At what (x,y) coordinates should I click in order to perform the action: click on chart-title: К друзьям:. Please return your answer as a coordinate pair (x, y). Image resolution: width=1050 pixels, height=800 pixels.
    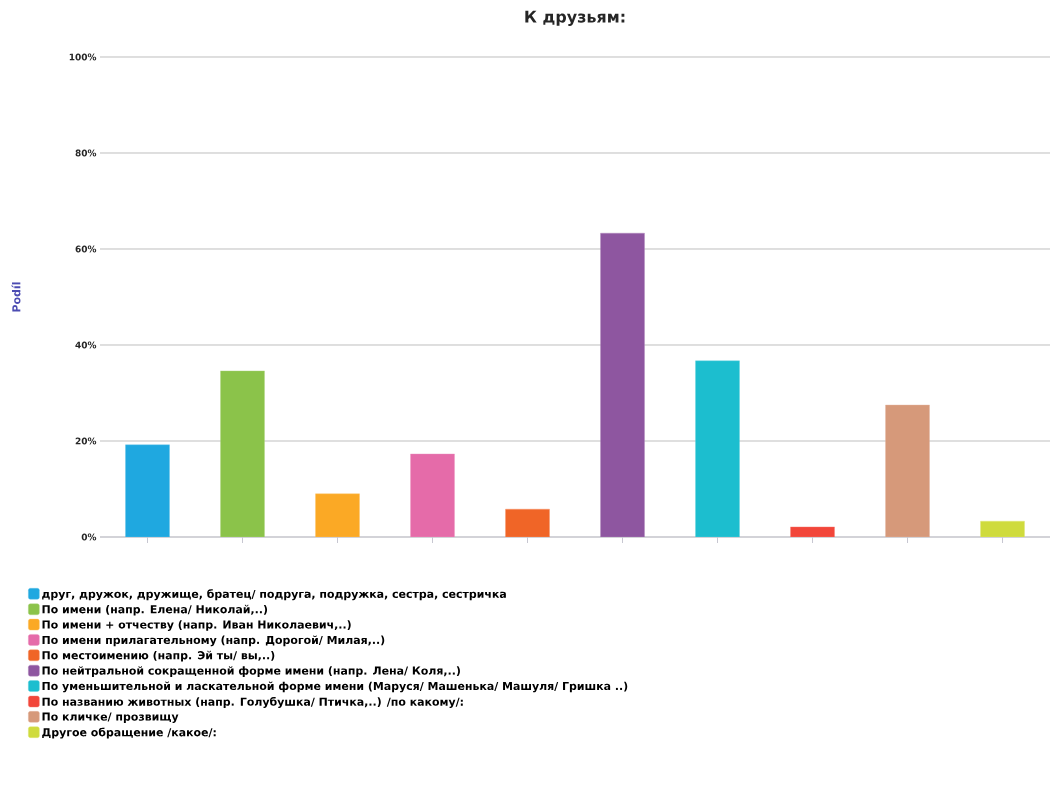
    Looking at the image, I should click on (575, 18).